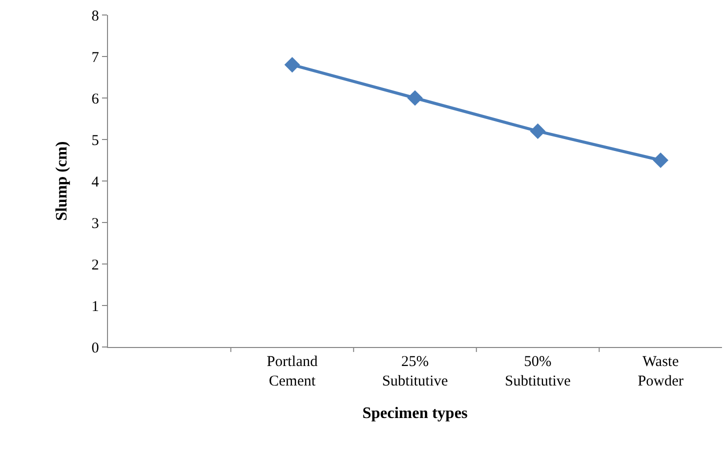 The width and height of the screenshot is (726, 454). What do you see at coordinates (96, 99) in the screenshot?
I see `y-tick-label: 6` at bounding box center [96, 99].